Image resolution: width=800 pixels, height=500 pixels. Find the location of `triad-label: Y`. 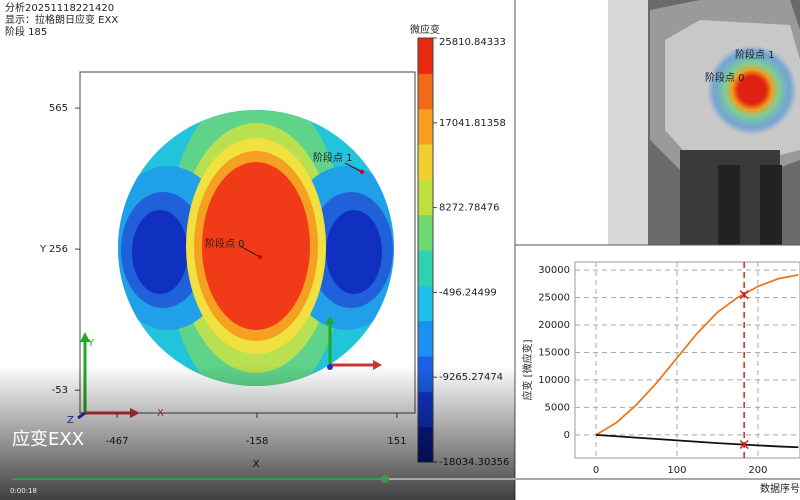

triad-label: Y is located at coordinates (91, 343).